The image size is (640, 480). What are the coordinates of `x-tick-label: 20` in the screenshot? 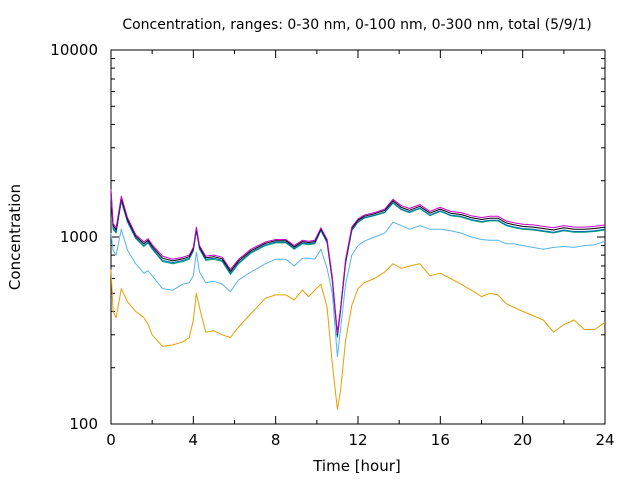 It's located at (522, 440).